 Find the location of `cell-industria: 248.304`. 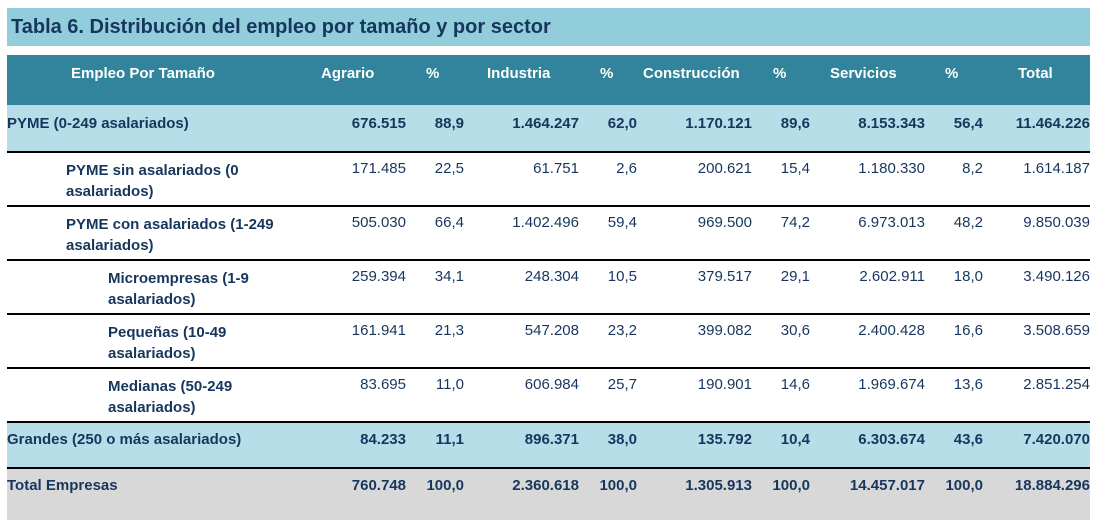

cell-industria: 248.304 is located at coordinates (521, 287).